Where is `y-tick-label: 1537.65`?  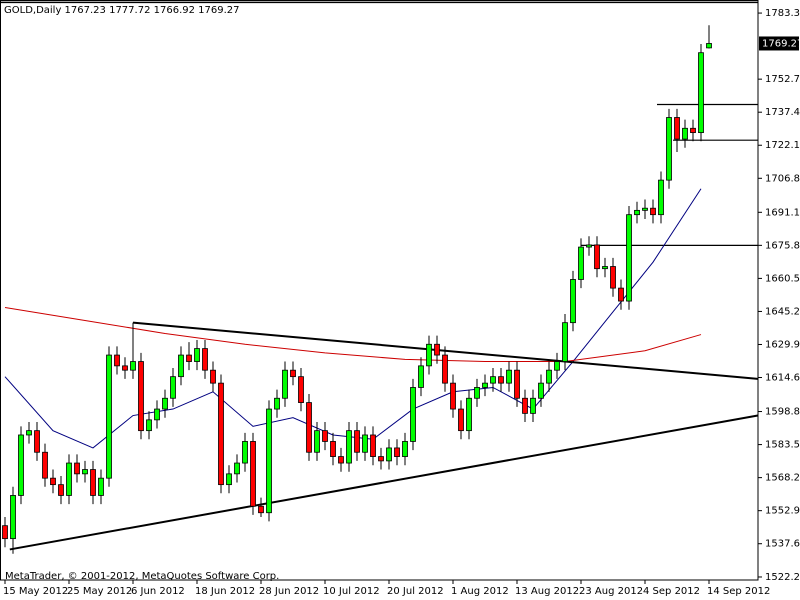 y-tick-label: 1537.65 is located at coordinates (782, 544).